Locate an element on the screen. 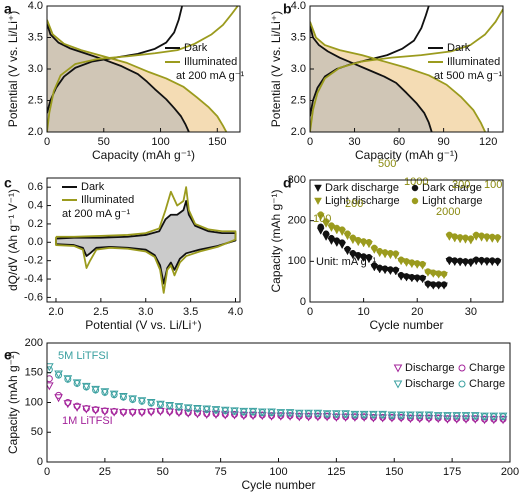 The image size is (520, 502). y-tick-label: 100 is located at coordinates (297, 261).